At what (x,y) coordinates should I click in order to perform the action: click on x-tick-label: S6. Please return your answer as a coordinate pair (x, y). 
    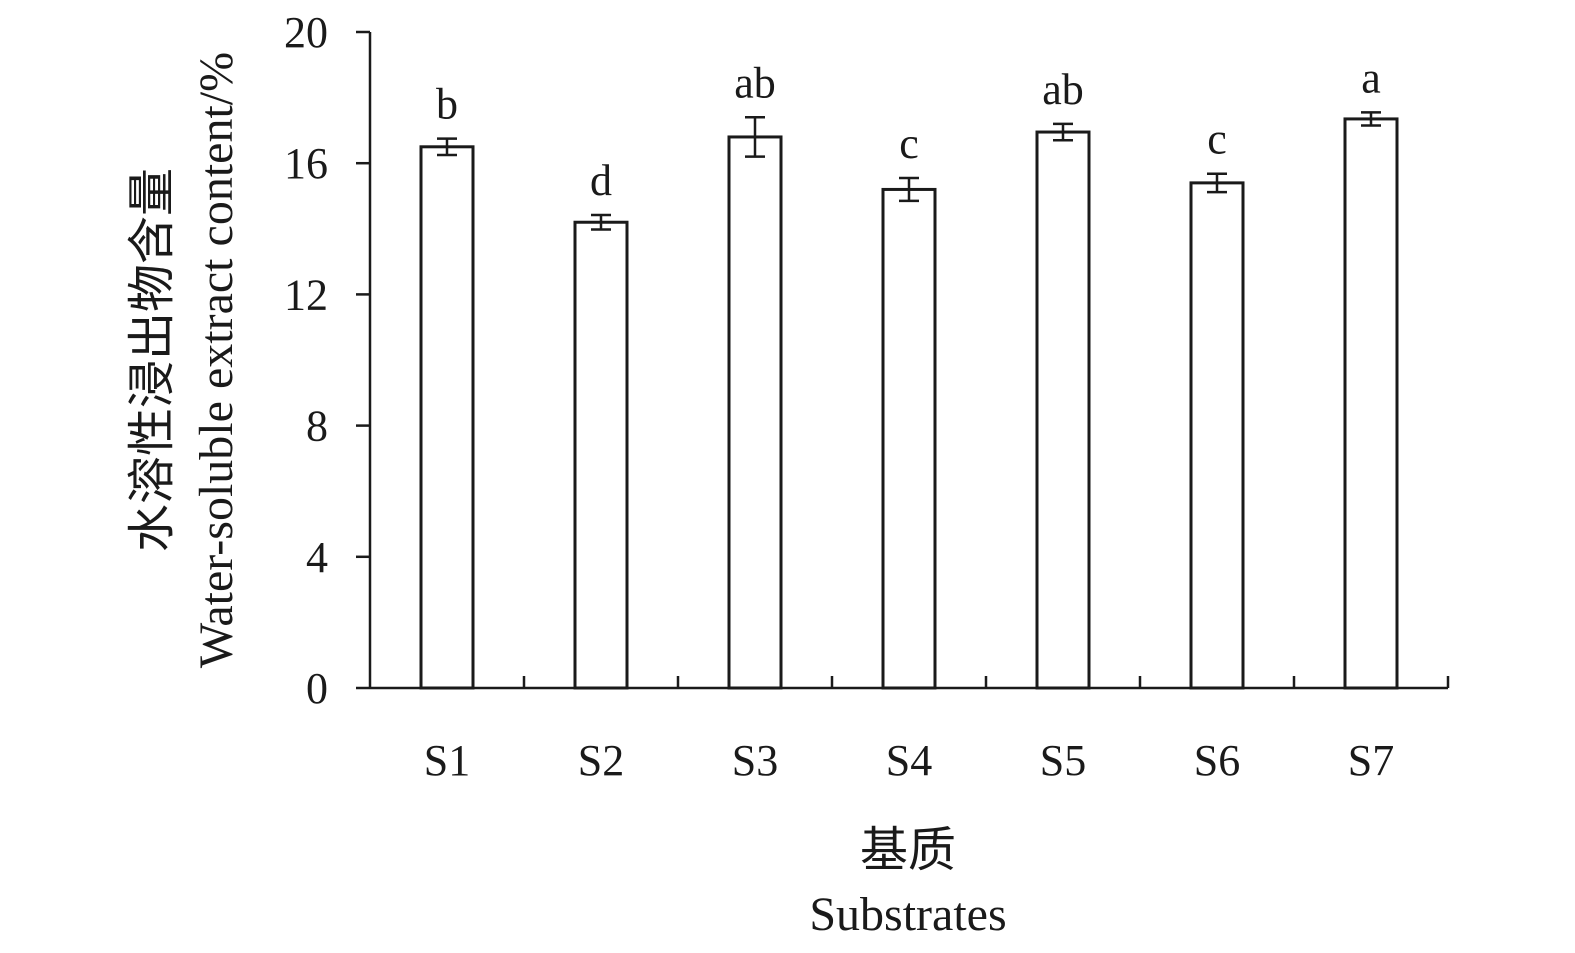
    Looking at the image, I should click on (1217, 760).